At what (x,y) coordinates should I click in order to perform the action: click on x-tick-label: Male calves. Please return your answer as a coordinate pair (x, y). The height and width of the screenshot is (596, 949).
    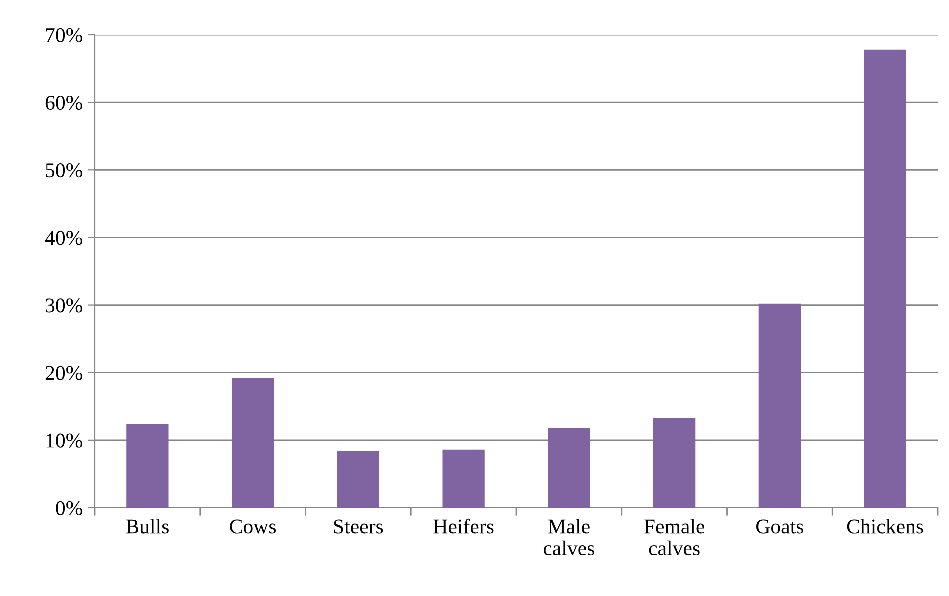
    Looking at the image, I should click on (569, 537).